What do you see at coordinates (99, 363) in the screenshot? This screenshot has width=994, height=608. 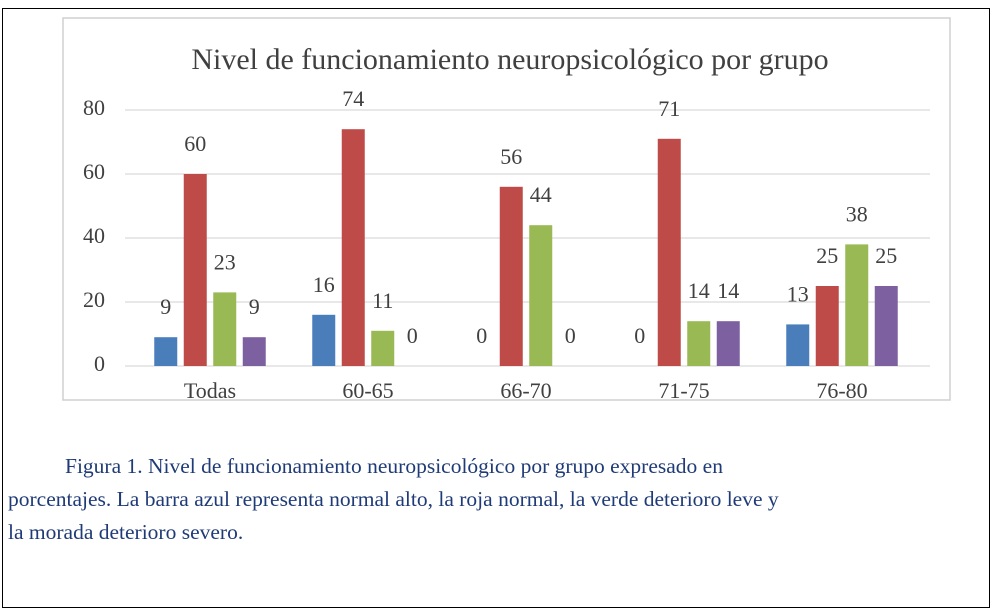 I see `y-tick-label: 0` at bounding box center [99, 363].